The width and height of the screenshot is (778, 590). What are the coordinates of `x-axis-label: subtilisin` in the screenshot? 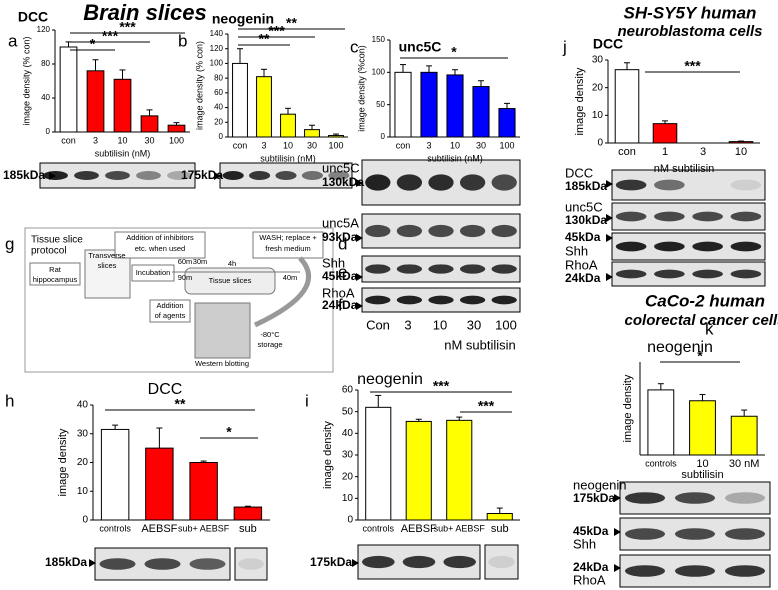 It's located at (702, 475).